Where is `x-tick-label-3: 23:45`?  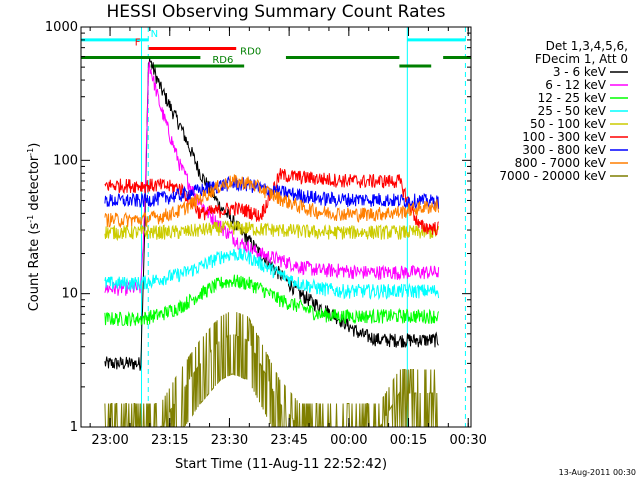
x-tick-label-3: 23:45 is located at coordinates (288, 440).